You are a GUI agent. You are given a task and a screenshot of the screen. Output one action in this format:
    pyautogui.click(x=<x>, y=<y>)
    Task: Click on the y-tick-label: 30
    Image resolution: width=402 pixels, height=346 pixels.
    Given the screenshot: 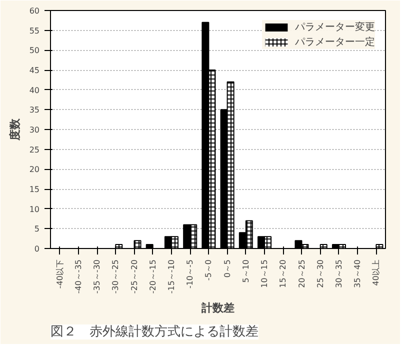 What is the action you would take?
    pyautogui.click(x=34, y=130)
    